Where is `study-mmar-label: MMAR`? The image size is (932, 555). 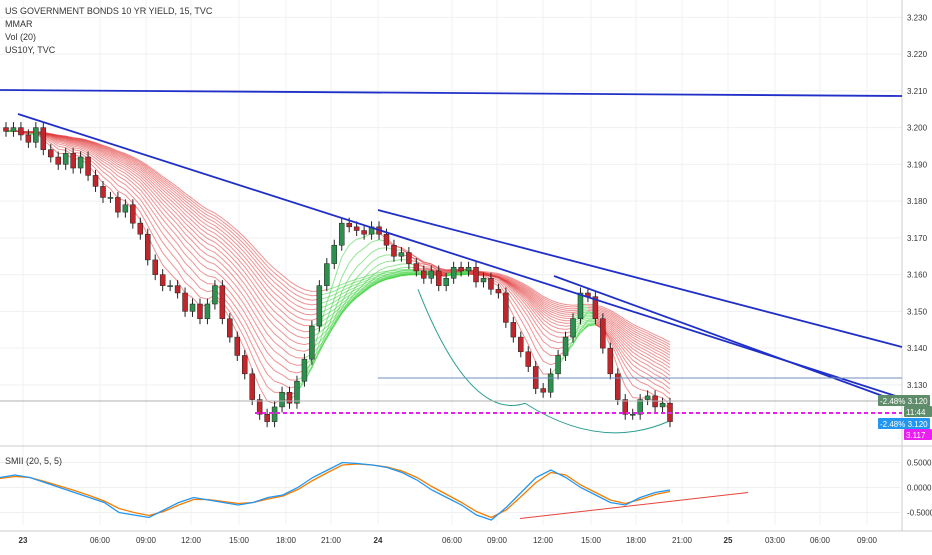
study-mmar-label: MMAR is located at coordinates (108, 24).